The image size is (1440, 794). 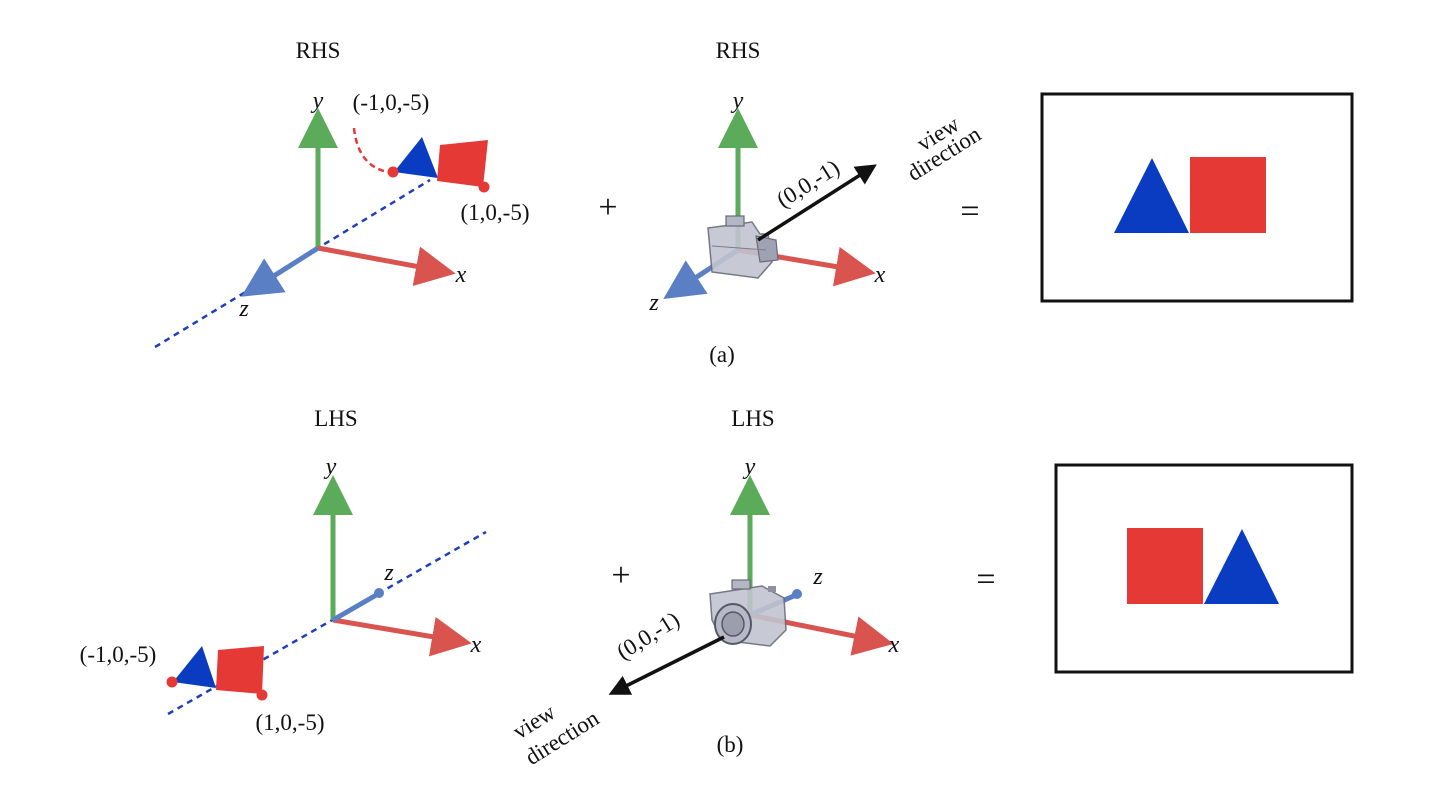 I want to click on panel-b-x-axis-arrow, so click(x=402, y=636).